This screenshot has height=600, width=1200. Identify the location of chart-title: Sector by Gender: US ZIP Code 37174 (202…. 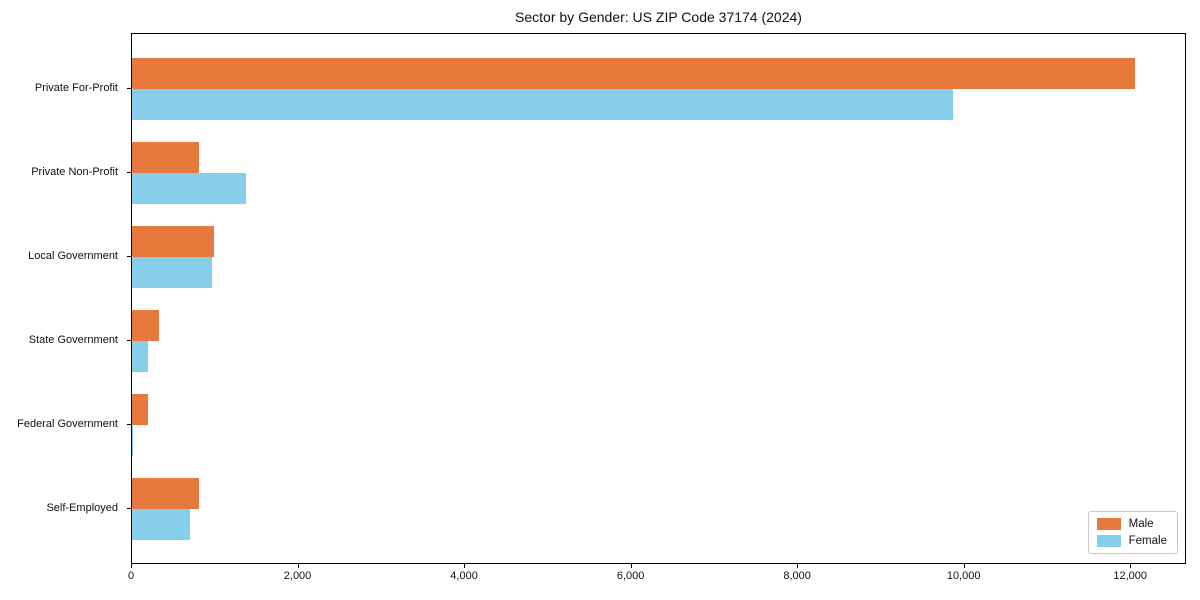
(658, 17).